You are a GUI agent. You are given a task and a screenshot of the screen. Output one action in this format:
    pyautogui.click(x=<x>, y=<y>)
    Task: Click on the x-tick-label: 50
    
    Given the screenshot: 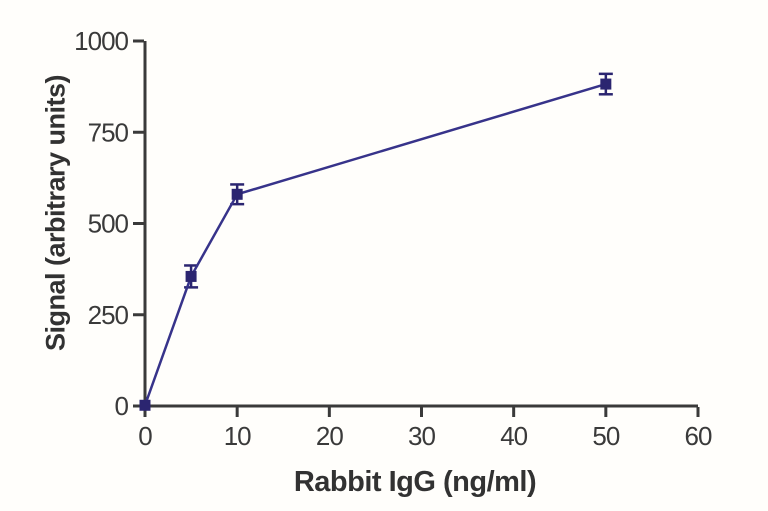 What is the action you would take?
    pyautogui.click(x=605, y=436)
    